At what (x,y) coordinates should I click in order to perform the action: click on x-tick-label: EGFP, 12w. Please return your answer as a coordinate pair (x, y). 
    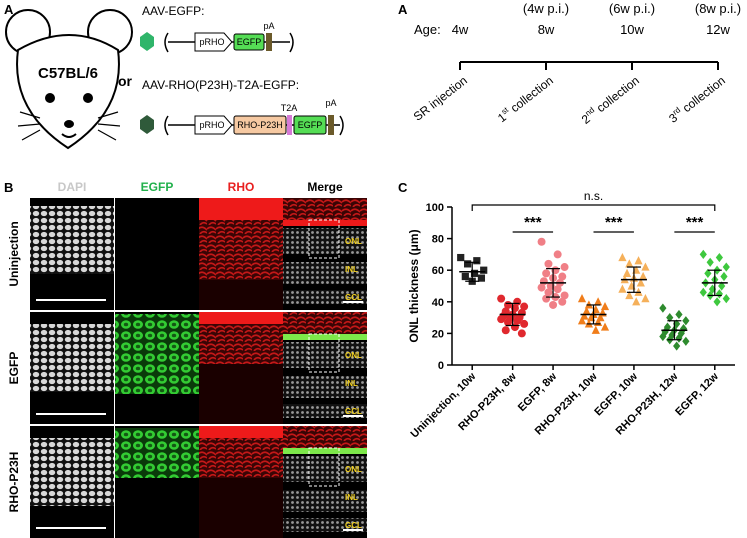
    Looking at the image, I should click on (697, 394).